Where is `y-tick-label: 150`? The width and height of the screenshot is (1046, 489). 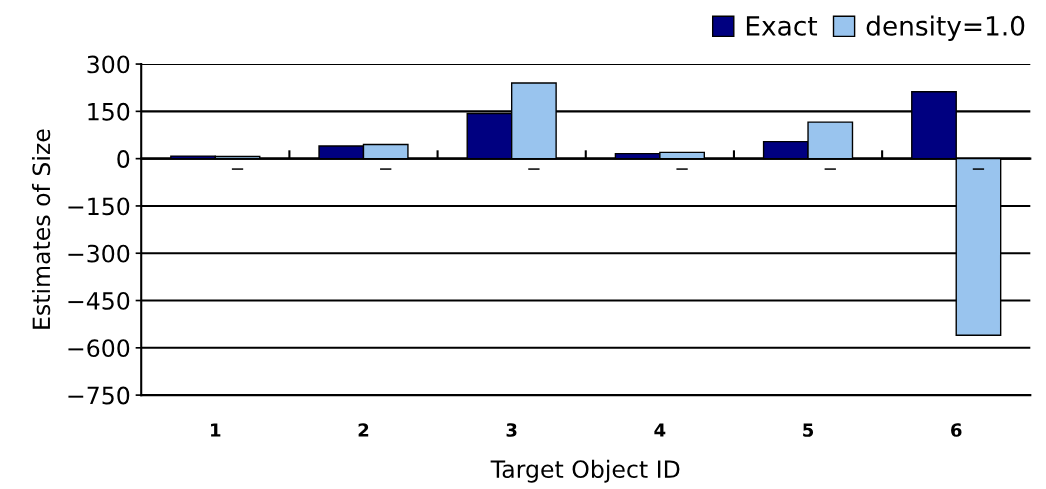
y-tick-label: 150 is located at coordinates (109, 111).